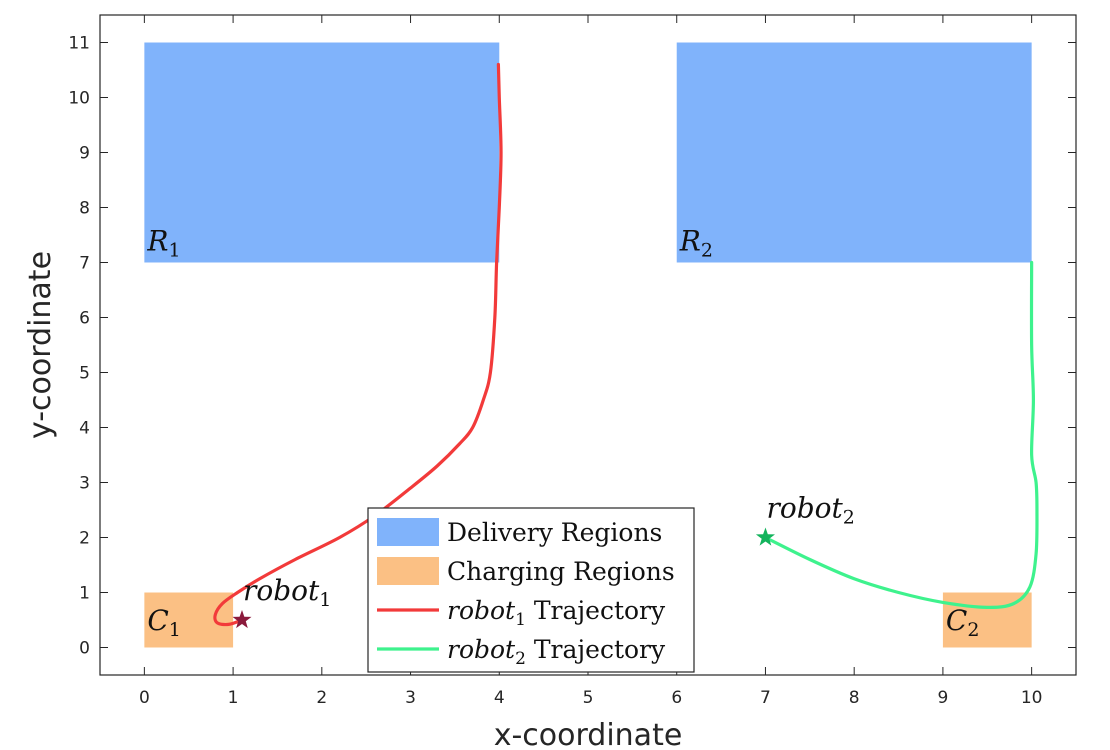 The height and width of the screenshot is (750, 1110). Describe the element at coordinates (854, 698) in the screenshot. I see `x-tick-label: 8` at that location.